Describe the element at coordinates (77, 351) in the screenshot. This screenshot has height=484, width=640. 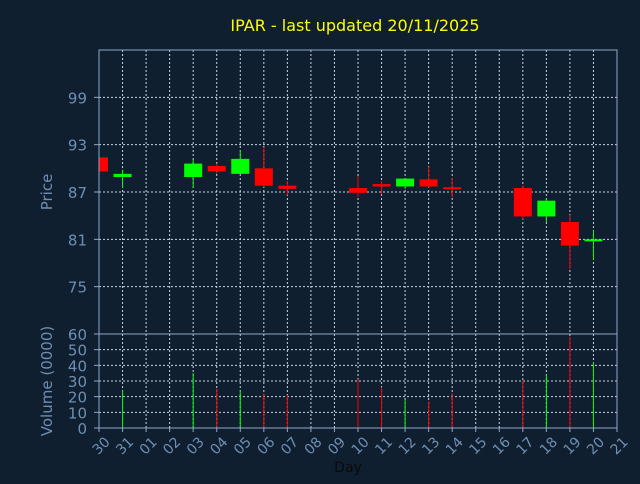
I see `volume-tick-label: 50` at that location.